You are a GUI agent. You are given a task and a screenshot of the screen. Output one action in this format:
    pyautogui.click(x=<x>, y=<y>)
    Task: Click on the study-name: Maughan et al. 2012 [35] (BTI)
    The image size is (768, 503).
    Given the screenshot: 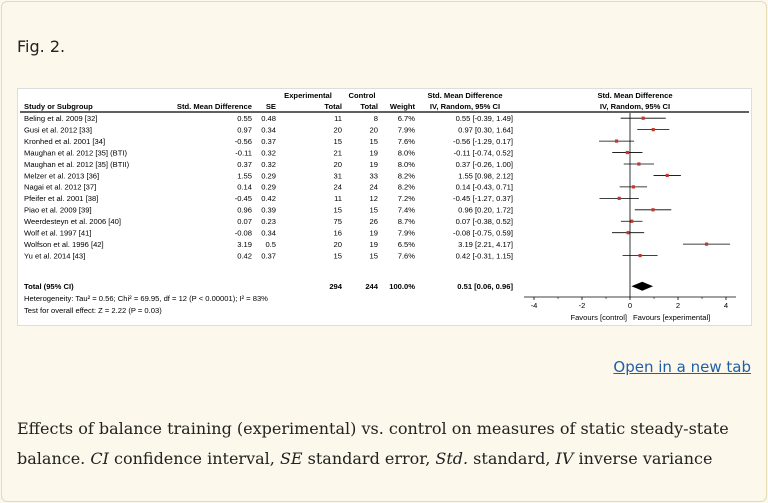 What is the action you would take?
    pyautogui.click(x=75, y=152)
    